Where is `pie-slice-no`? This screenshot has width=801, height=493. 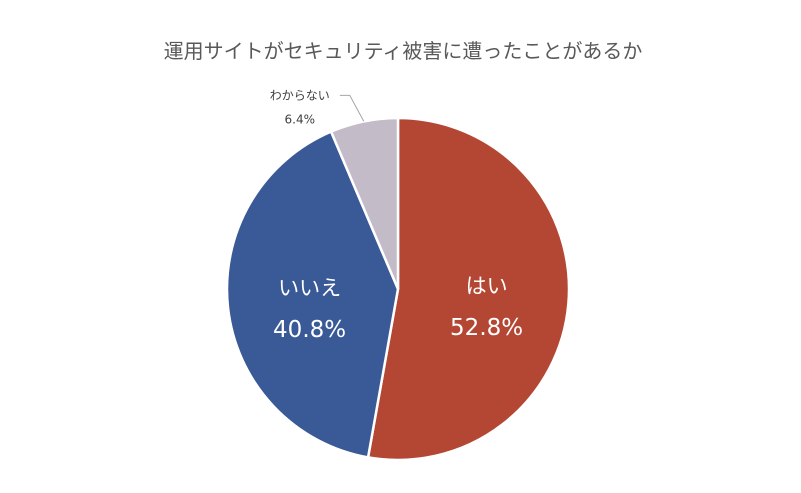 pie-slice-no is located at coordinates (312, 294).